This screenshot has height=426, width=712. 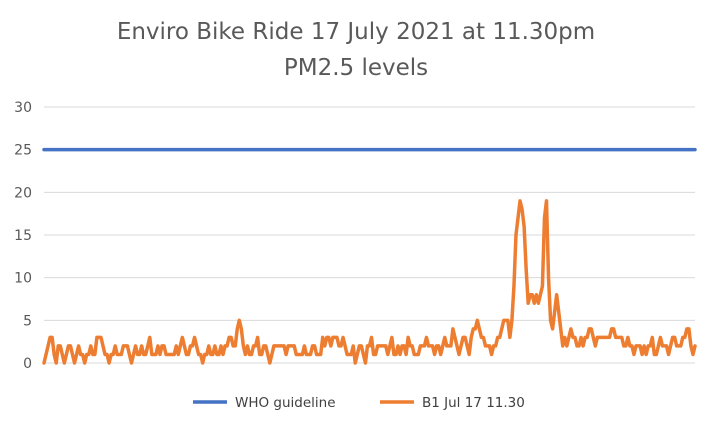 I want to click on legend-label-1: B1 Jul 17 11.30, so click(x=473, y=403).